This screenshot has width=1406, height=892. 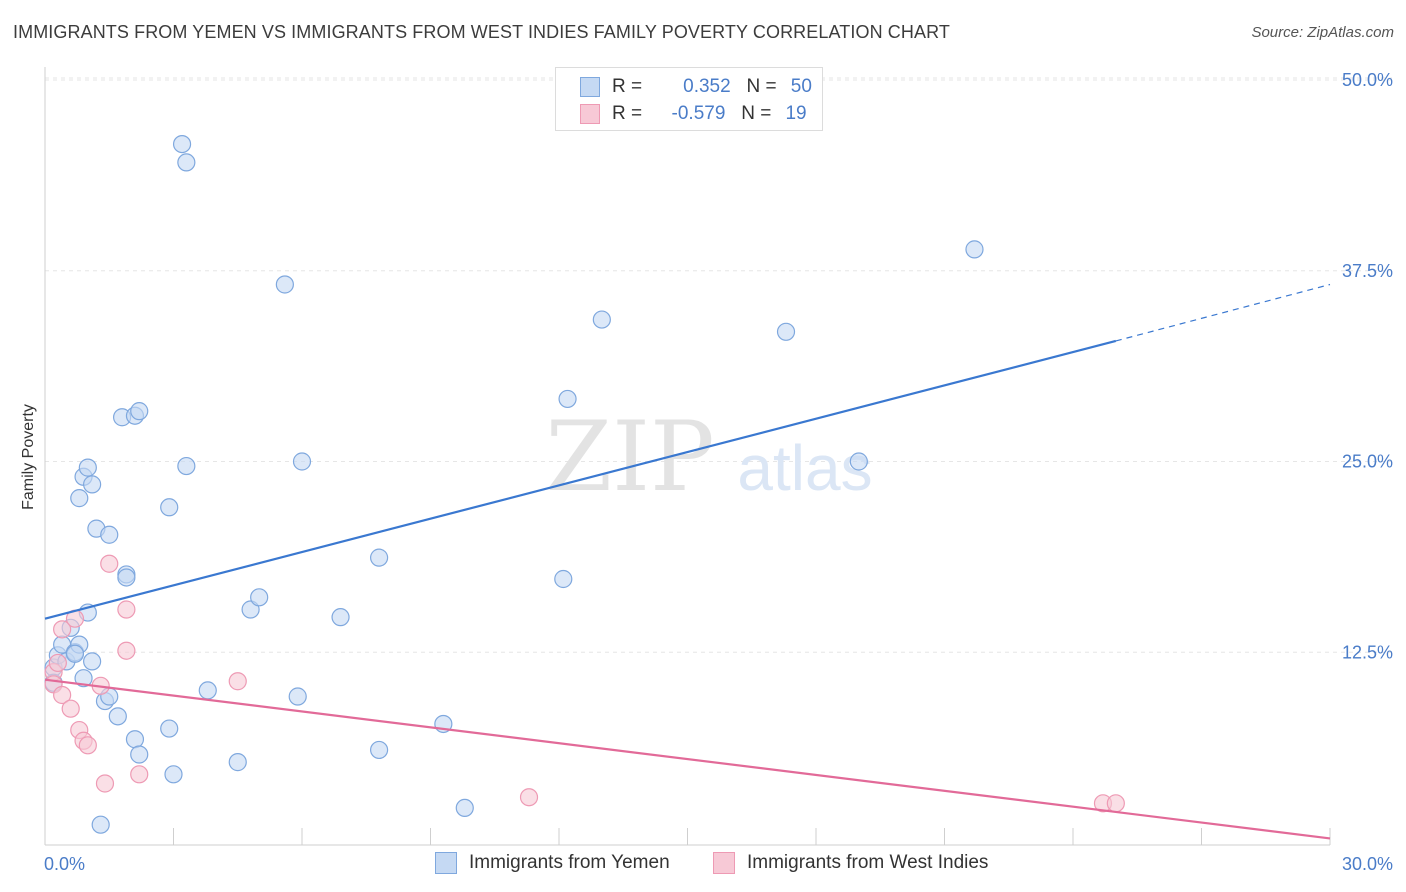 I want to click on y-tick-label: 25.0%, so click(x=1367, y=462).